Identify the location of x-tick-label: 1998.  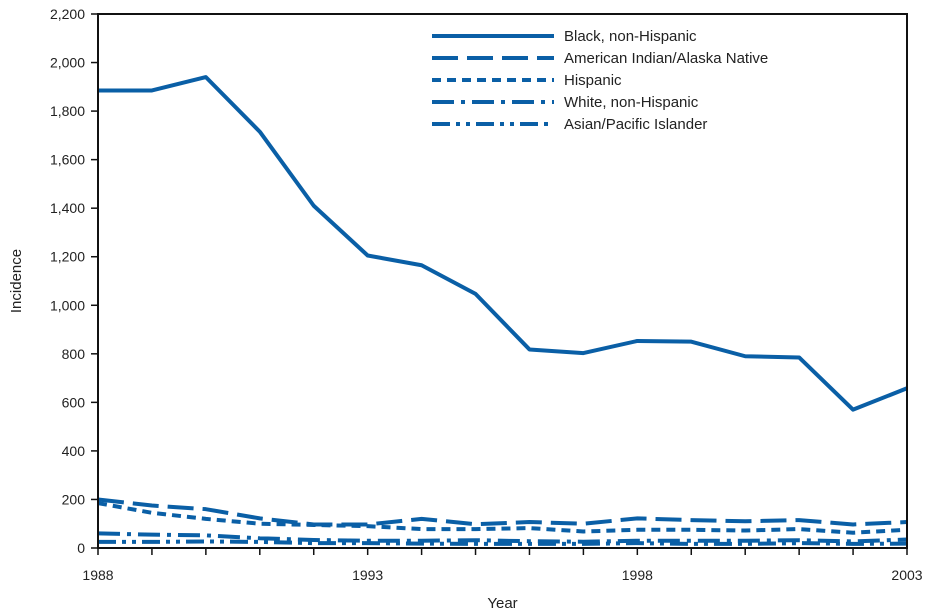
(637, 575).